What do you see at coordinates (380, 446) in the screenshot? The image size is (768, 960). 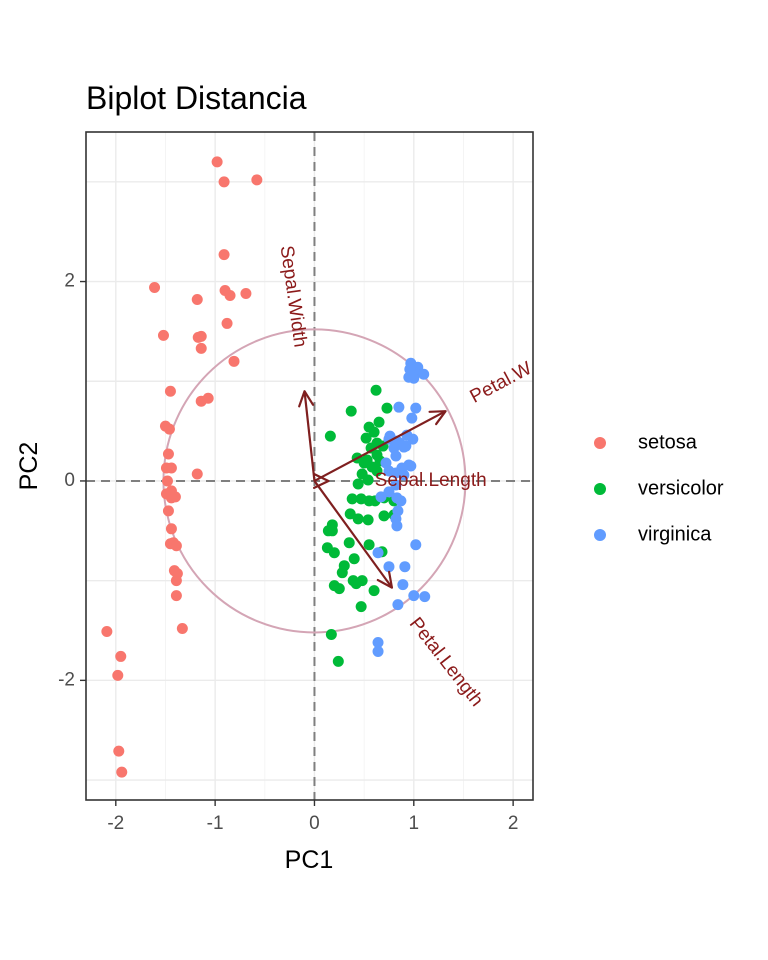 I see `loading-arrow-petal-w` at bounding box center [380, 446].